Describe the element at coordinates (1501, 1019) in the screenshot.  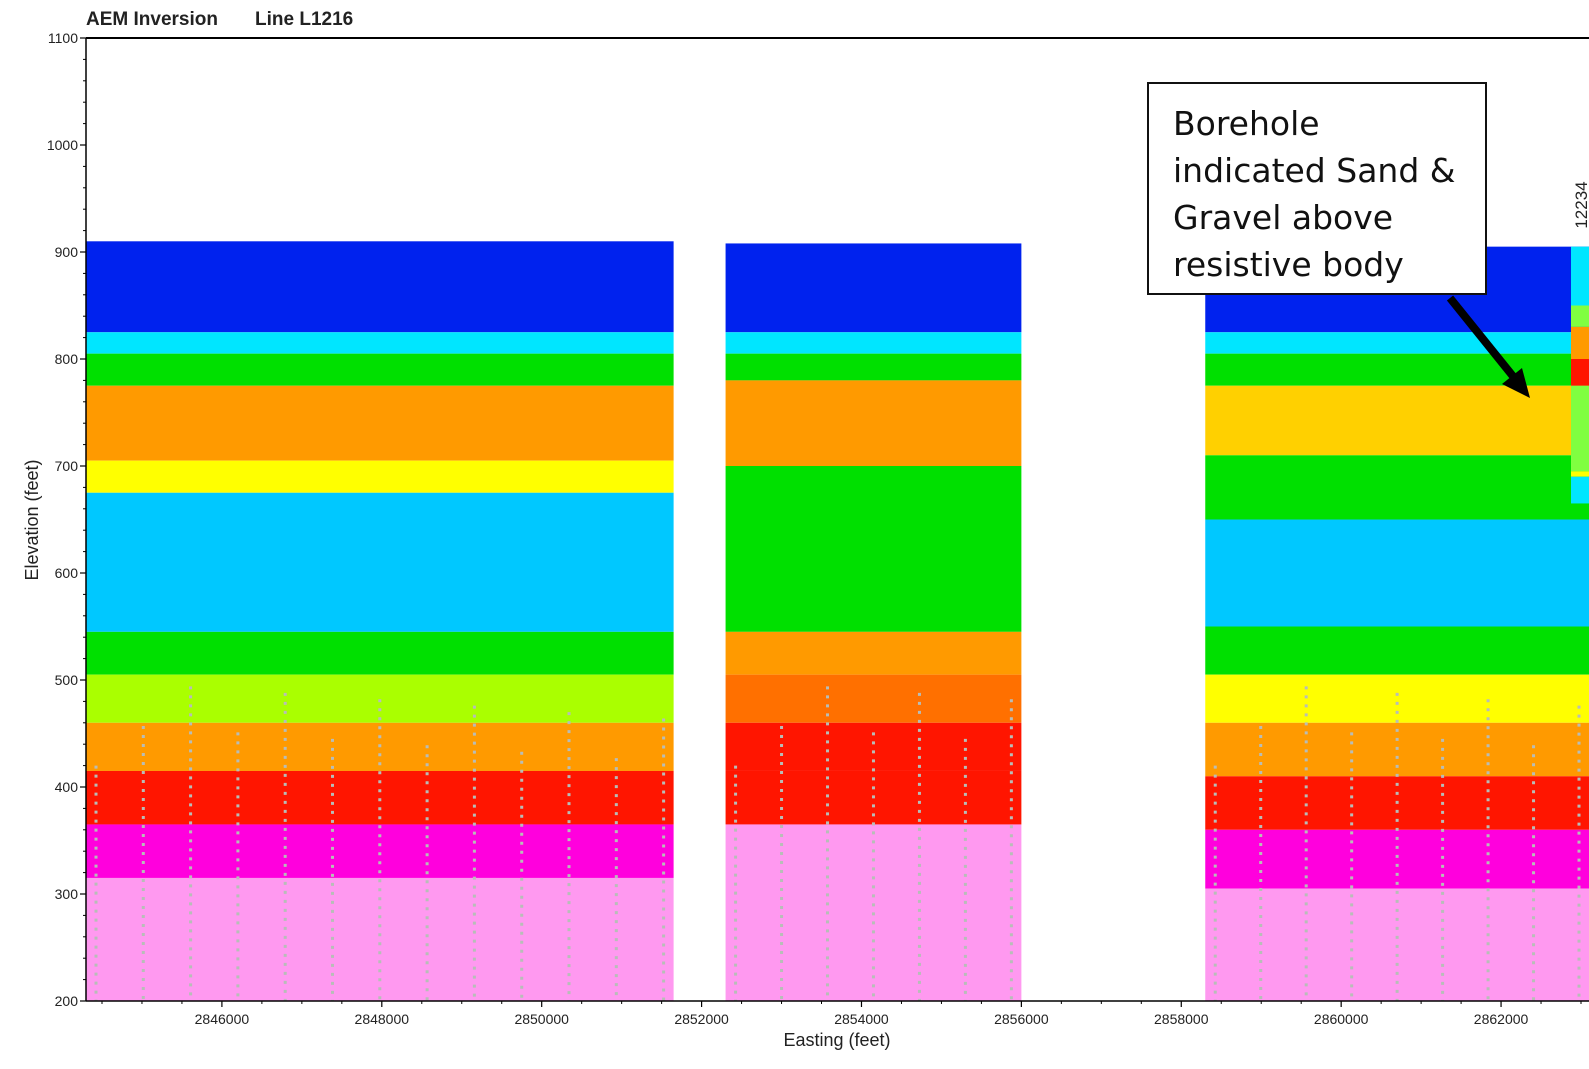
I see `x-tick-label: 2862000` at that location.